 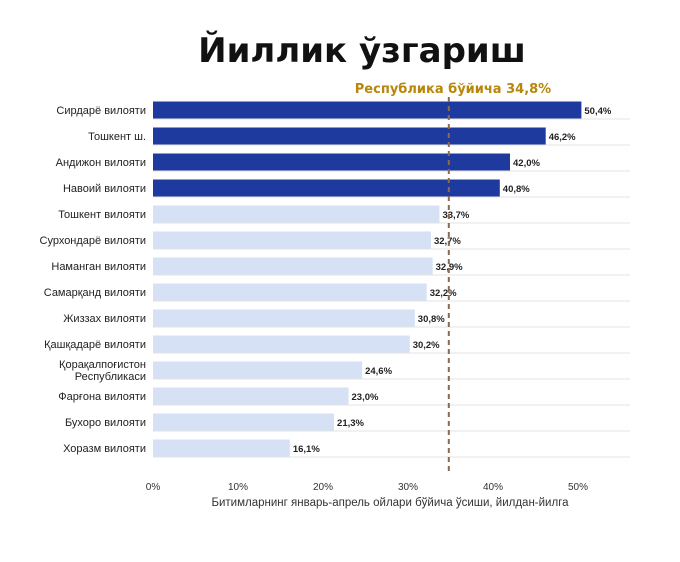 I want to click on data-label: 50,4%, so click(x=597, y=111).